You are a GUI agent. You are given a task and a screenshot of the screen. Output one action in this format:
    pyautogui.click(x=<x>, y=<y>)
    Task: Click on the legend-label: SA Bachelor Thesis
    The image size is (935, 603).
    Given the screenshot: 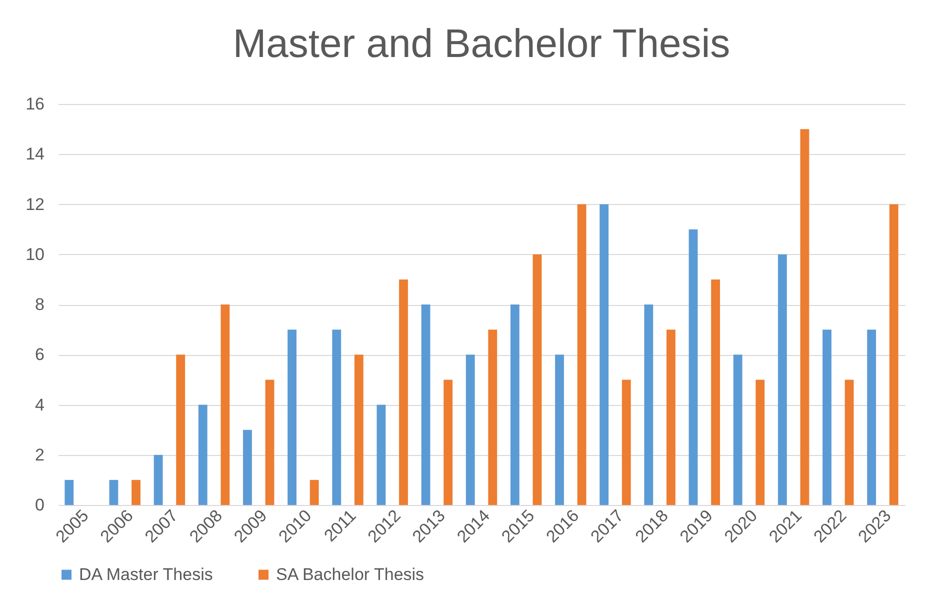 What is the action you would take?
    pyautogui.click(x=350, y=574)
    